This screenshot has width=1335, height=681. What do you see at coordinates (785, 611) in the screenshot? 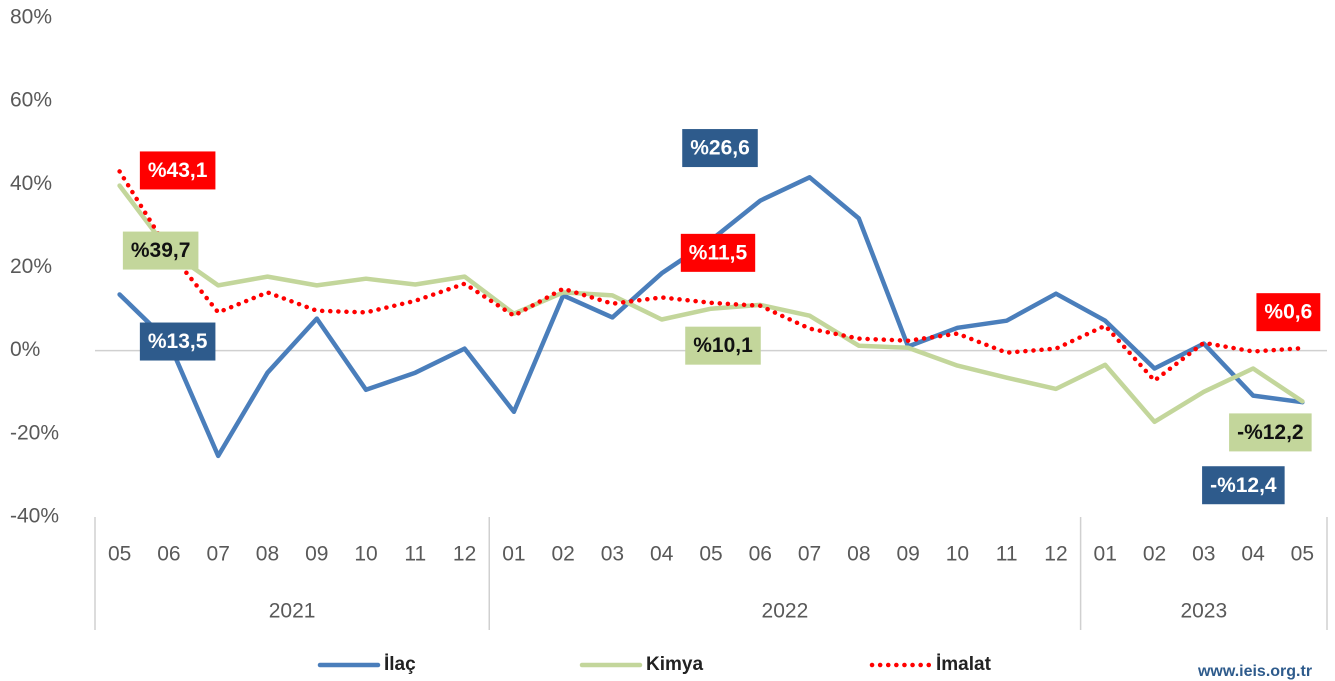
I see `year-label: 2022` at bounding box center [785, 611].